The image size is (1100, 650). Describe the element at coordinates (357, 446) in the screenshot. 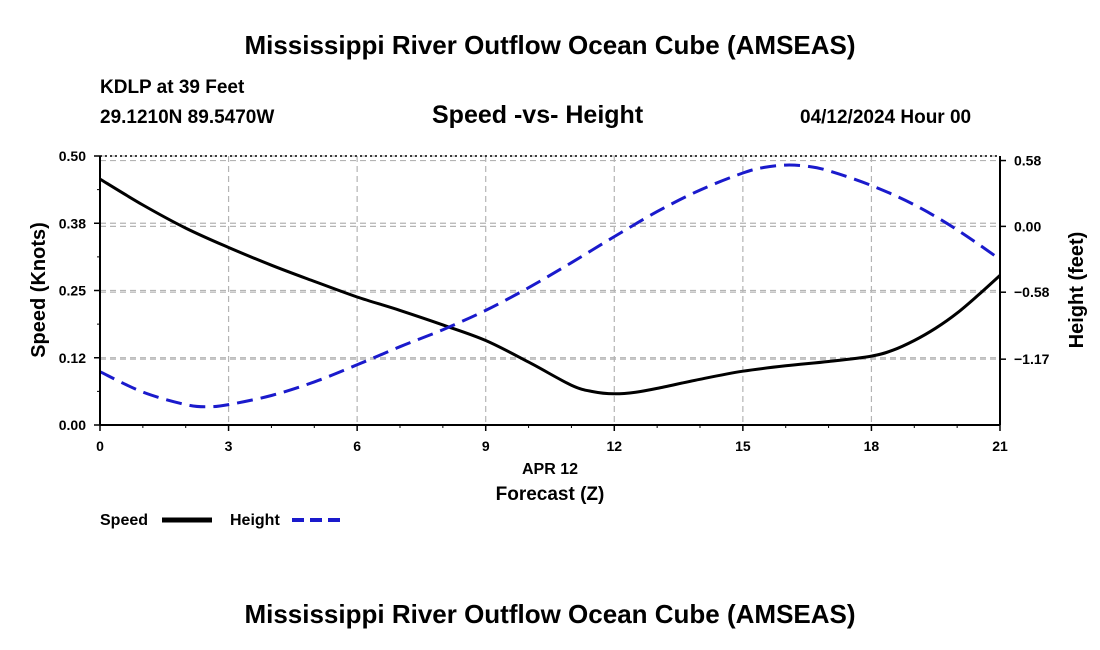

I see `x-tick-label: 6` at that location.